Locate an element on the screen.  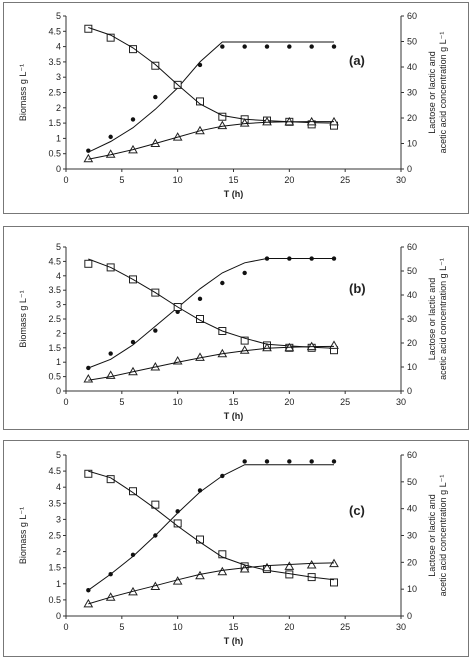
y-right-tick-label: 60 is located at coordinates (412, 16).